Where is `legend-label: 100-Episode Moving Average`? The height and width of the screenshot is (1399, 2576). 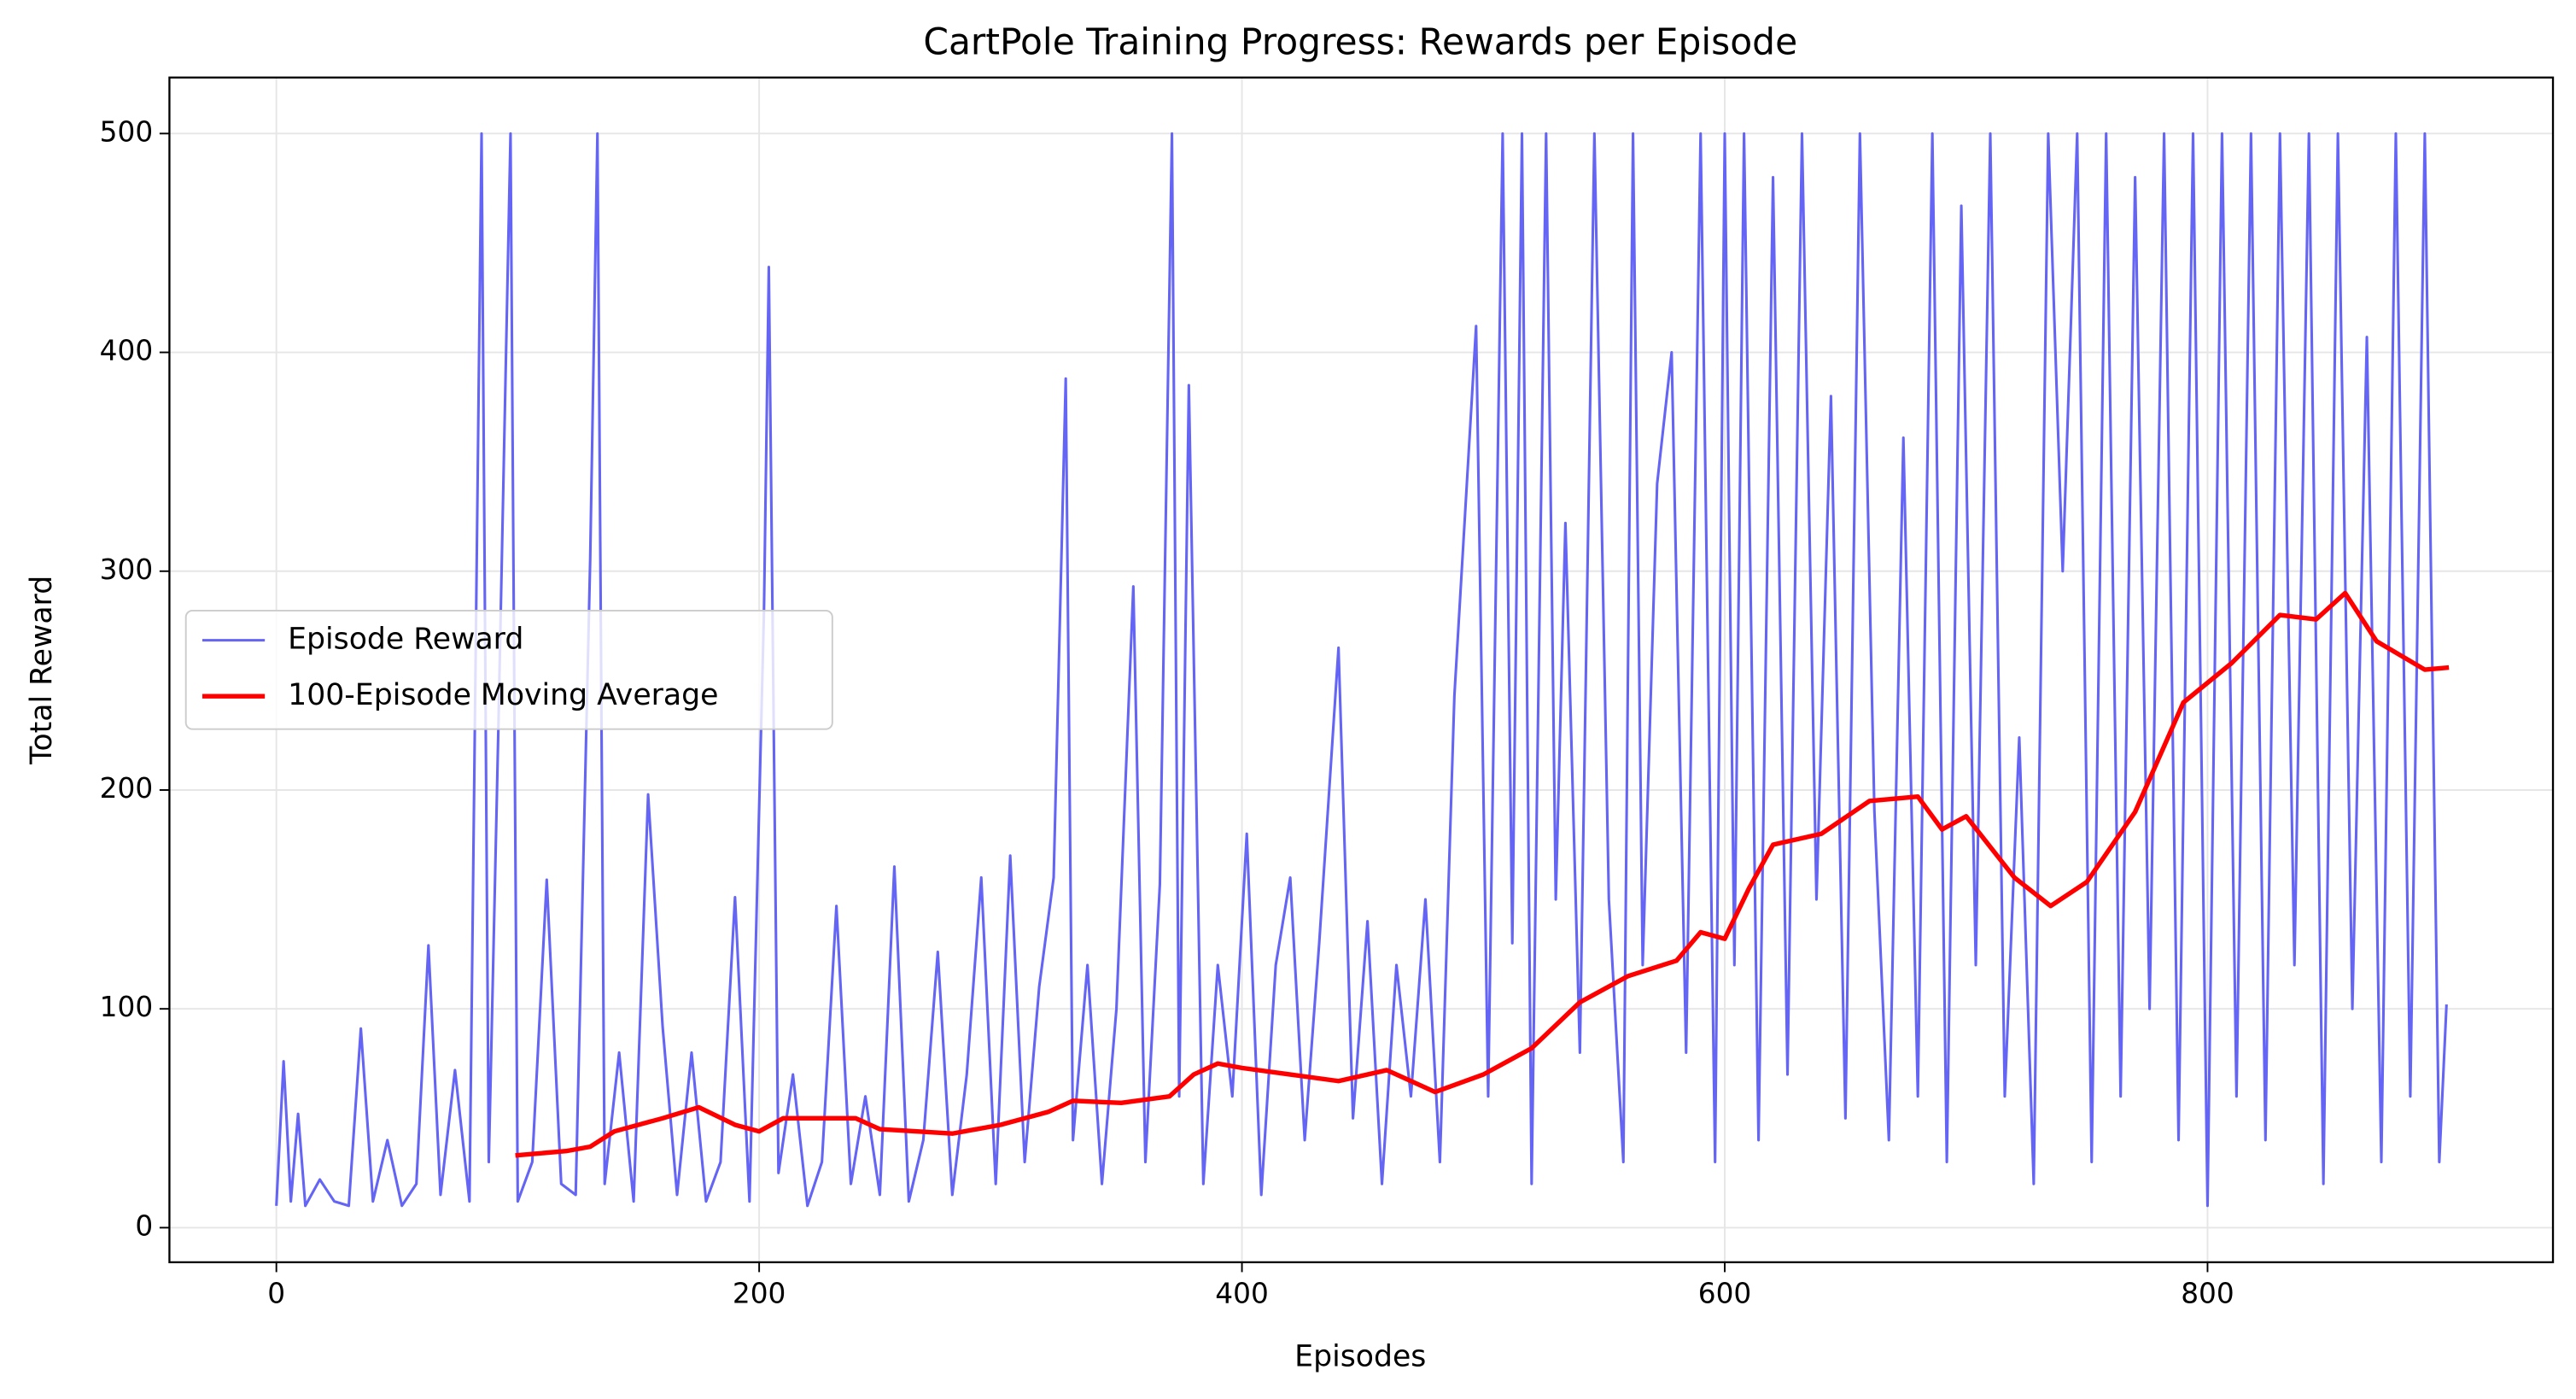
legend-label: 100-Episode Moving Average is located at coordinates (503, 695).